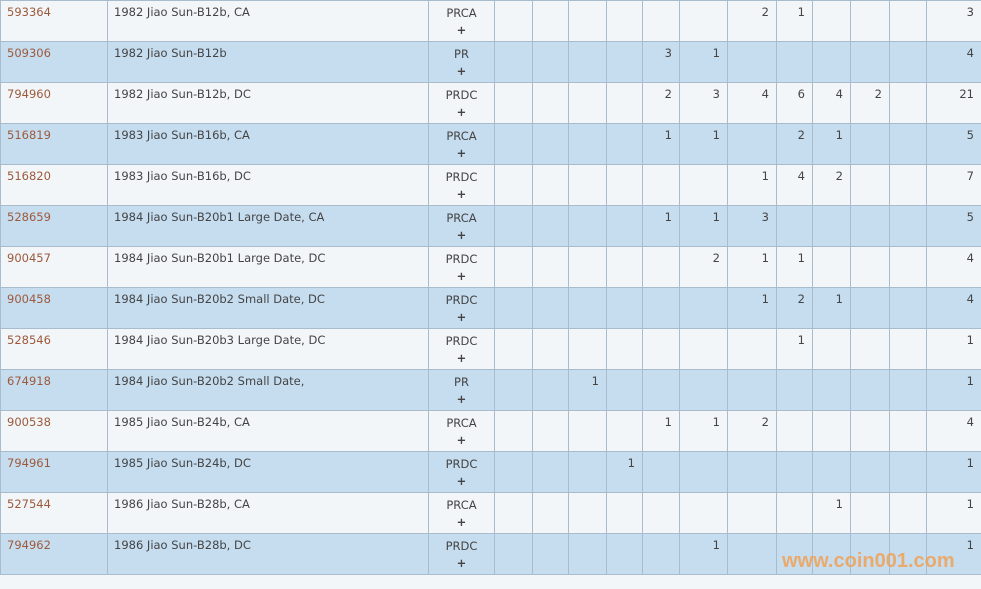  I want to click on cert-id-link: 593364, so click(54, 21).